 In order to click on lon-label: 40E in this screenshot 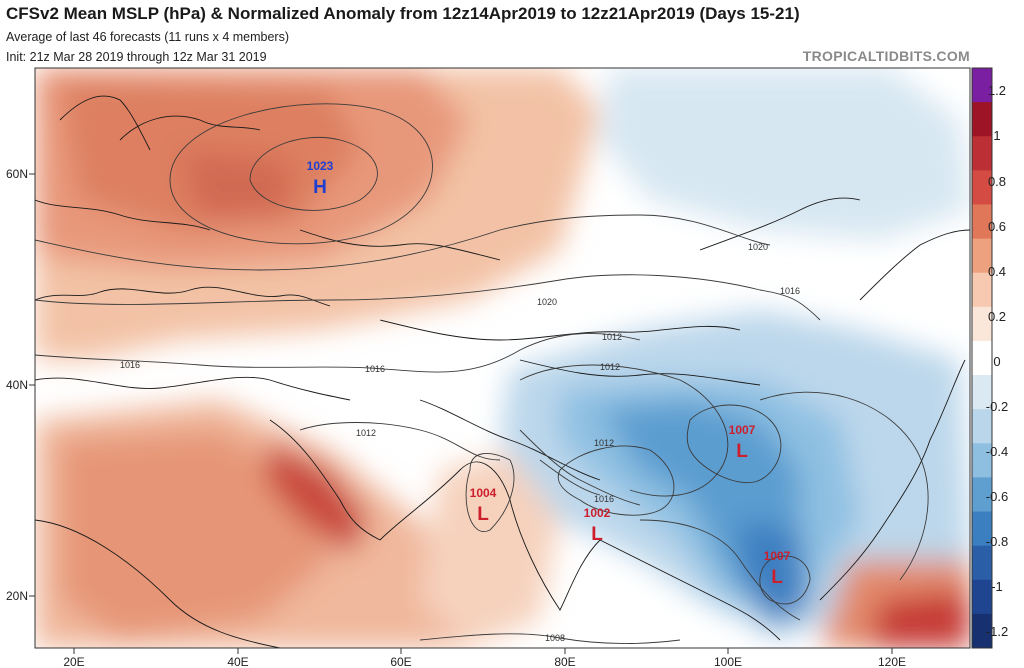, I will do `click(237, 661)`.